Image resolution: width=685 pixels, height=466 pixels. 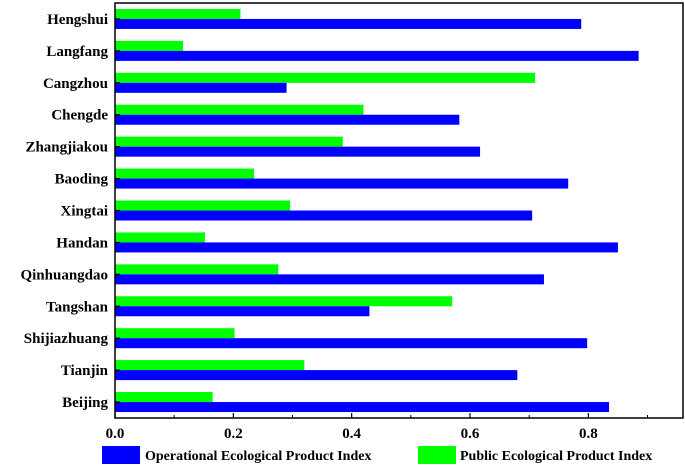 What do you see at coordinates (351, 434) in the screenshot?
I see `x-tick-label: 0.4` at bounding box center [351, 434].